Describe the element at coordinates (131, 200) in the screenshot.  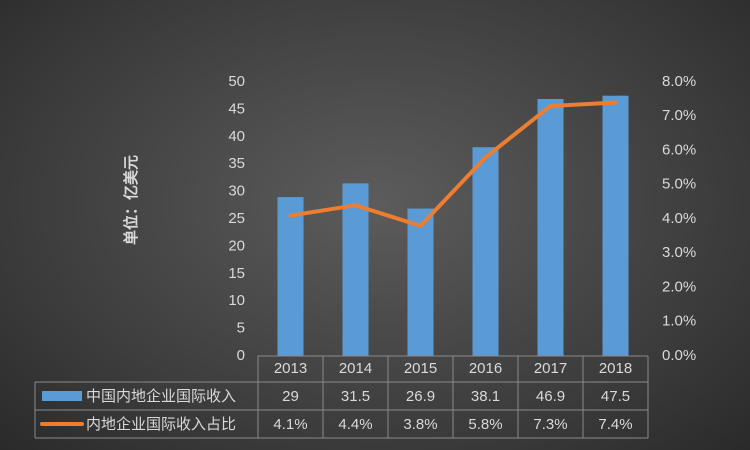
I see `y-axis-label: 单位：亿美元` at that location.